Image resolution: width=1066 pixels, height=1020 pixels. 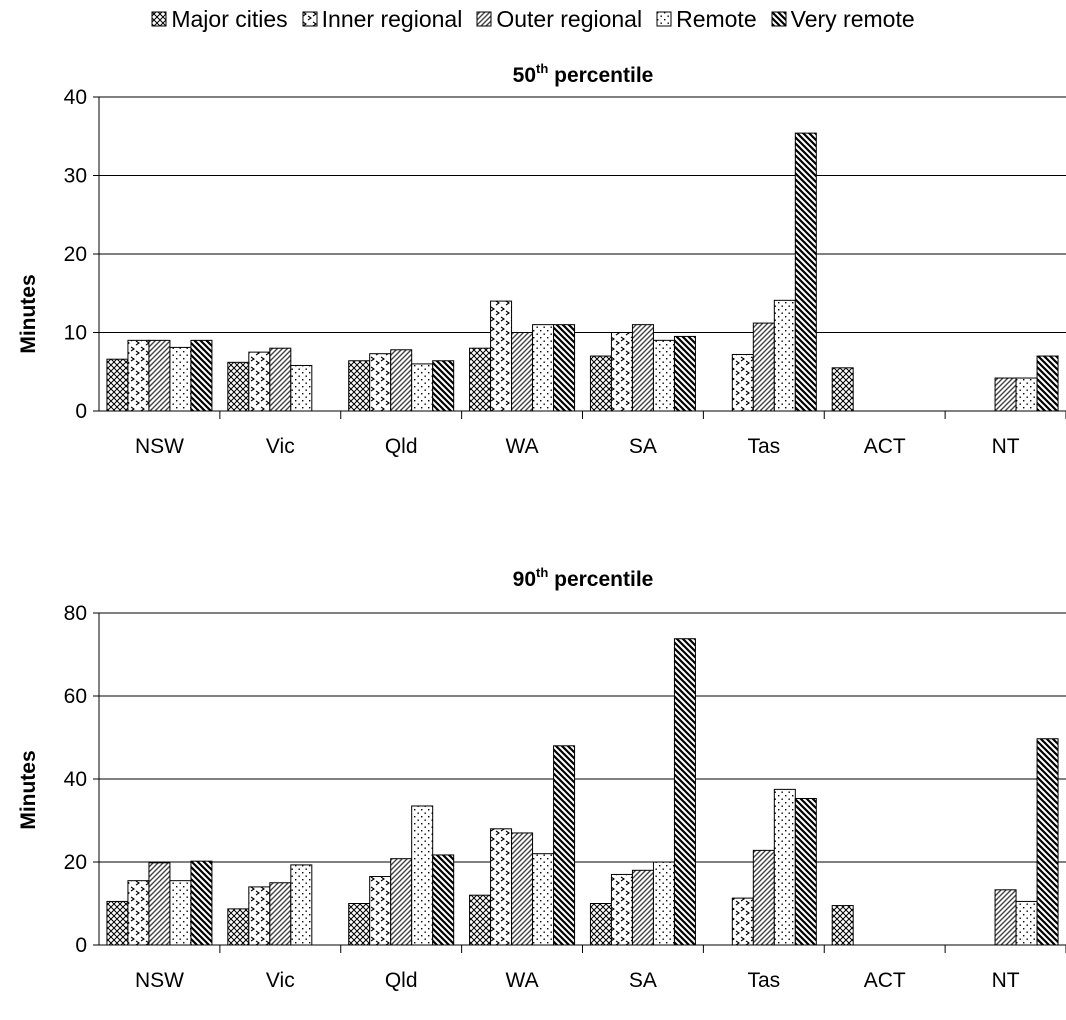 I want to click on legend-item-remote: Remote, so click(x=706, y=19).